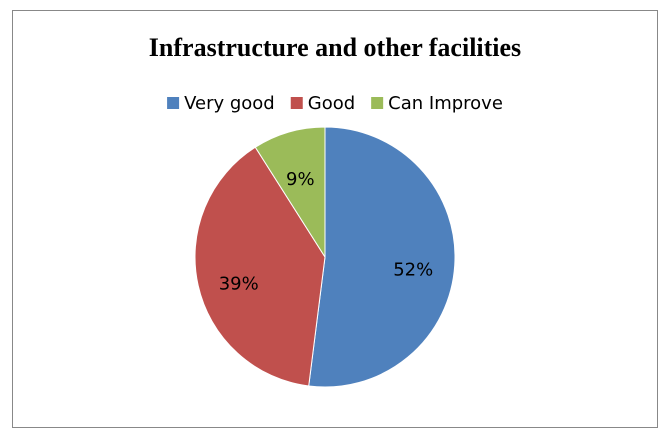  I want to click on data-label: 52%, so click(413, 270).